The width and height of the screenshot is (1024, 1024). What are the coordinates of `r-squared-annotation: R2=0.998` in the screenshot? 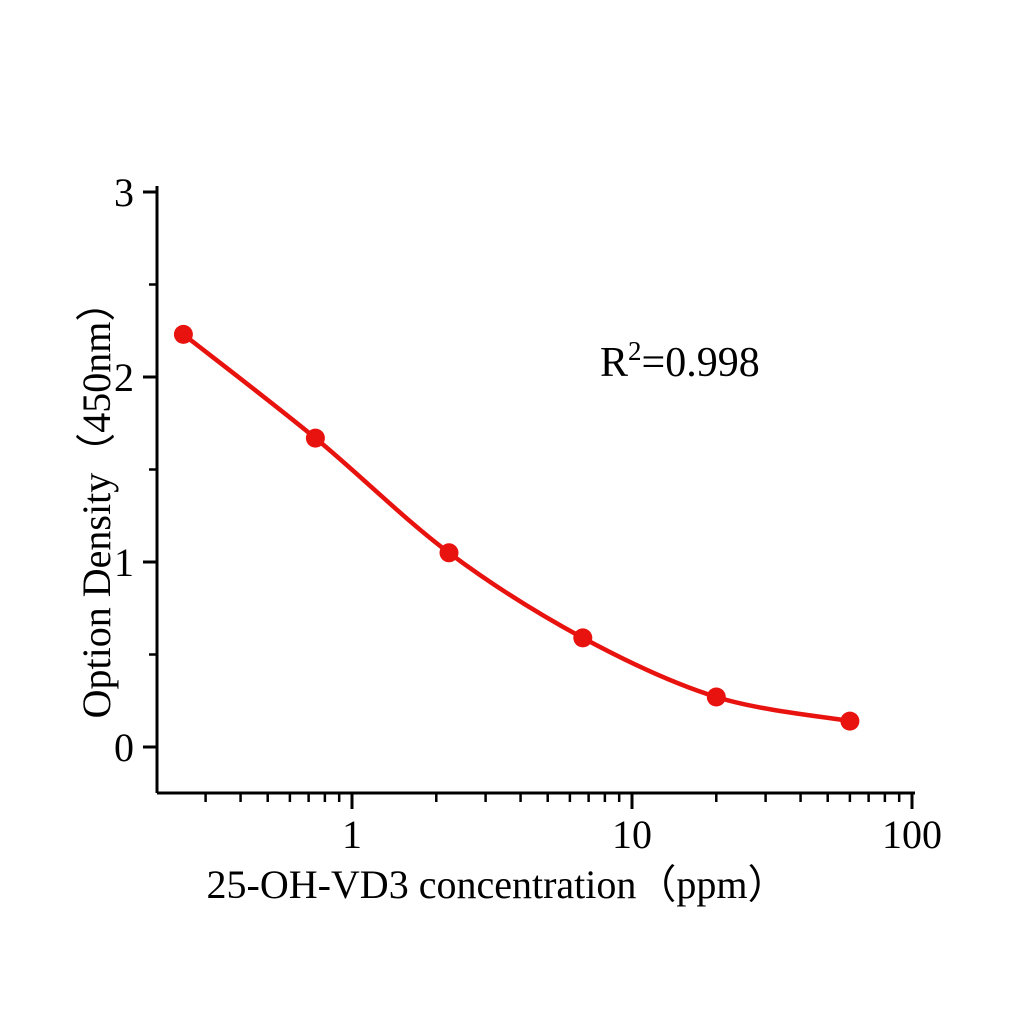 It's located at (680, 361).